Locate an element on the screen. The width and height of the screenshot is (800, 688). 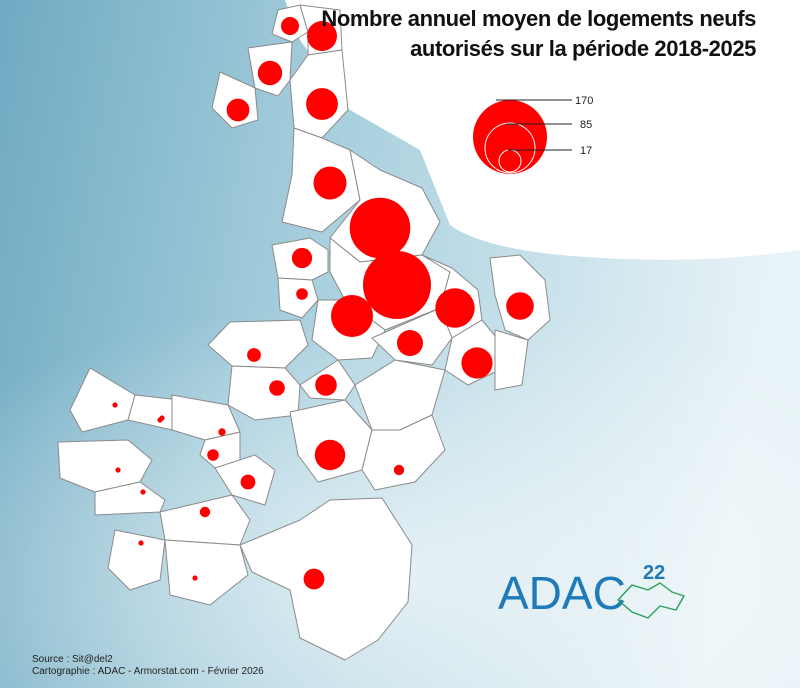
adac-logo: ADAC 22 is located at coordinates (591, 590).